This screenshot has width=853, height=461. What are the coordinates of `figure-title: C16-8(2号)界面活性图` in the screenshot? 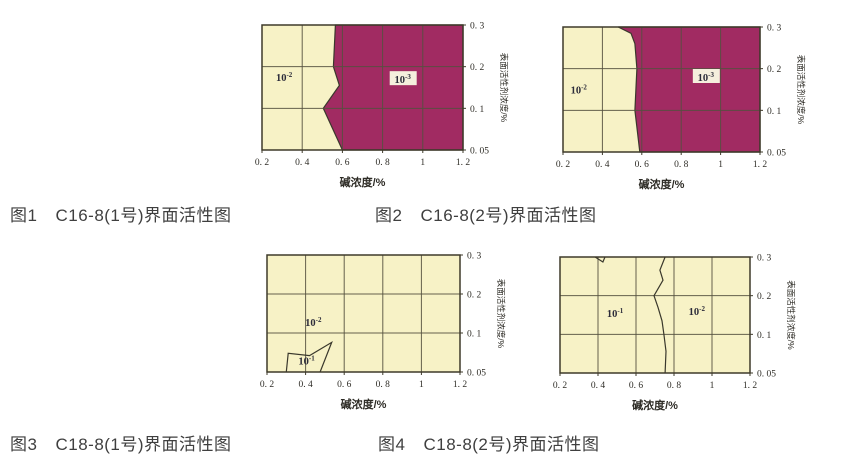 It's located at (508, 215).